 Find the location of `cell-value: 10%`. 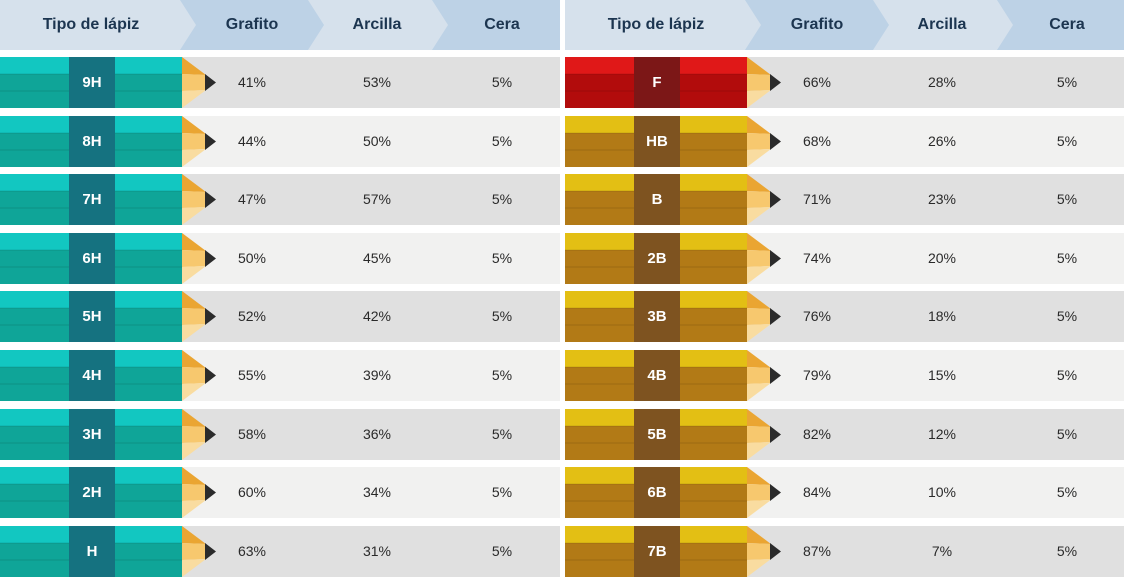

cell-value: 10% is located at coordinates (942, 492).